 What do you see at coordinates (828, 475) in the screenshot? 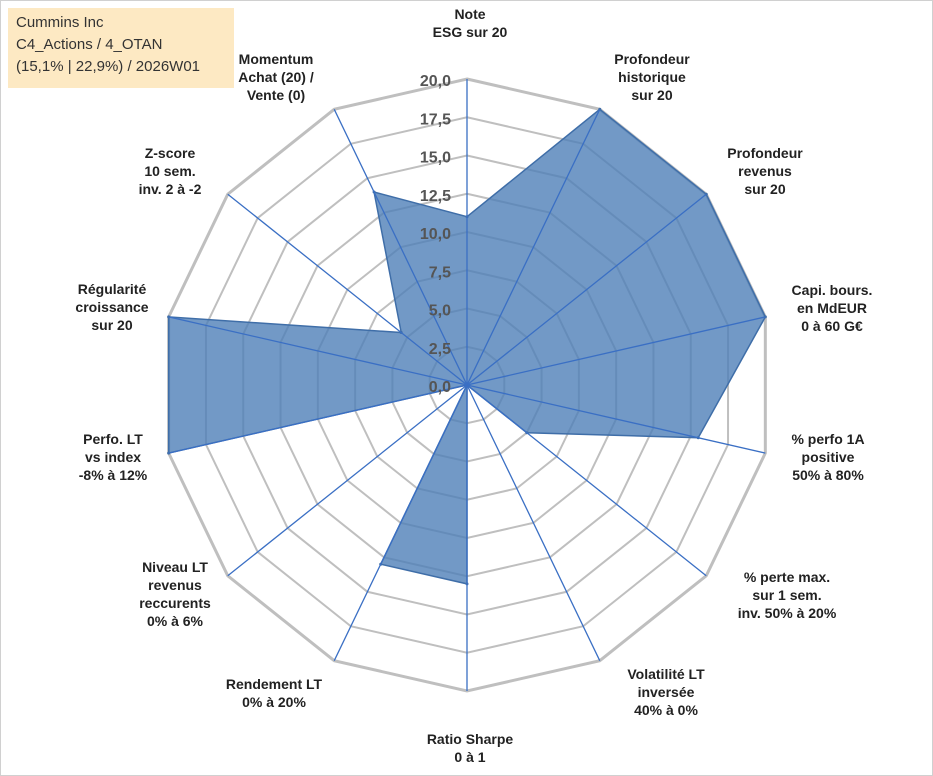
I see `axis-label-line: 50% à 80%` at bounding box center [828, 475].